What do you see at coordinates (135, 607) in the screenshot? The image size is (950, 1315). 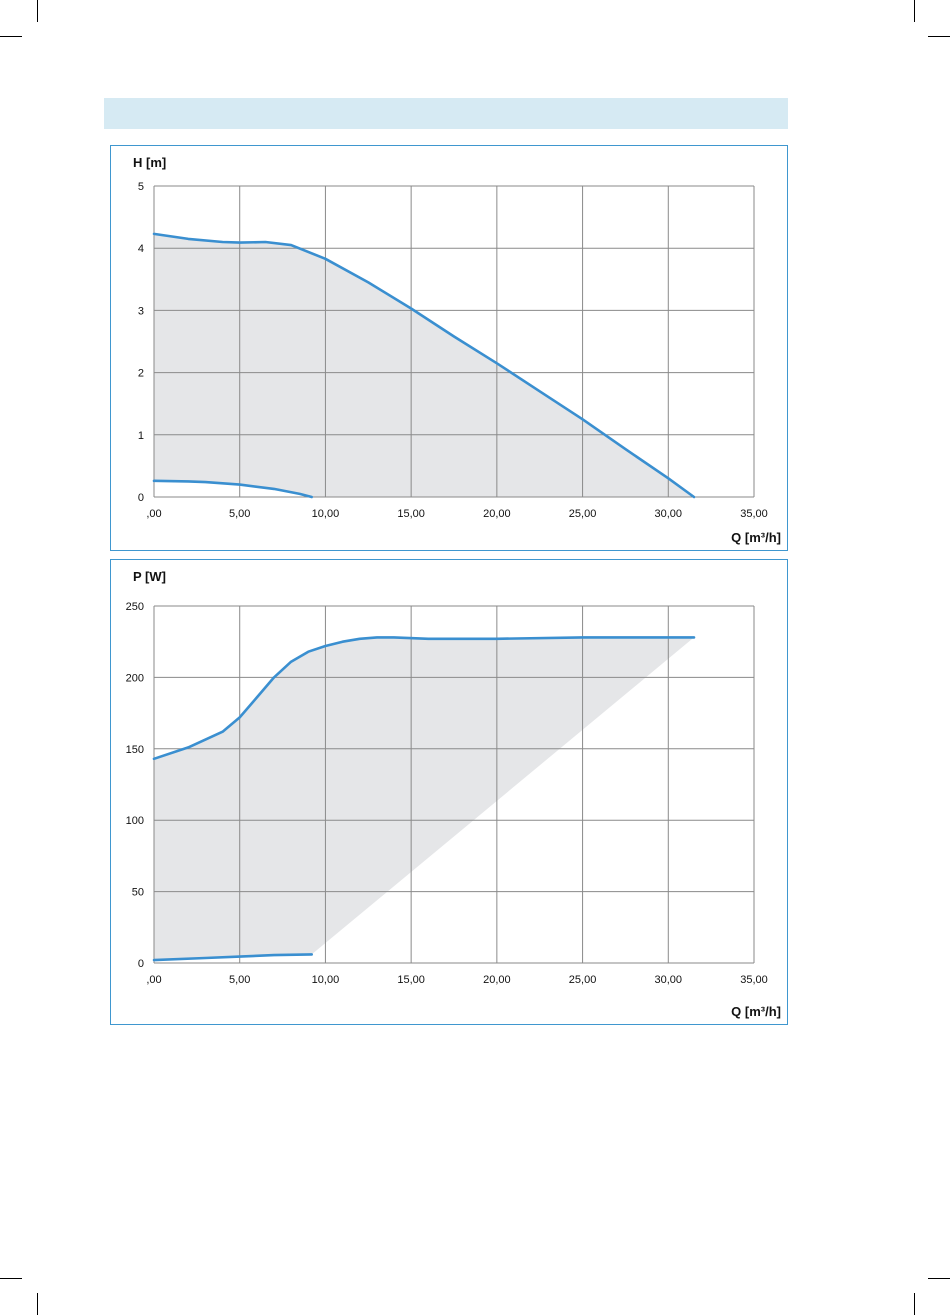 I see `y-tick-label: 250` at bounding box center [135, 607].